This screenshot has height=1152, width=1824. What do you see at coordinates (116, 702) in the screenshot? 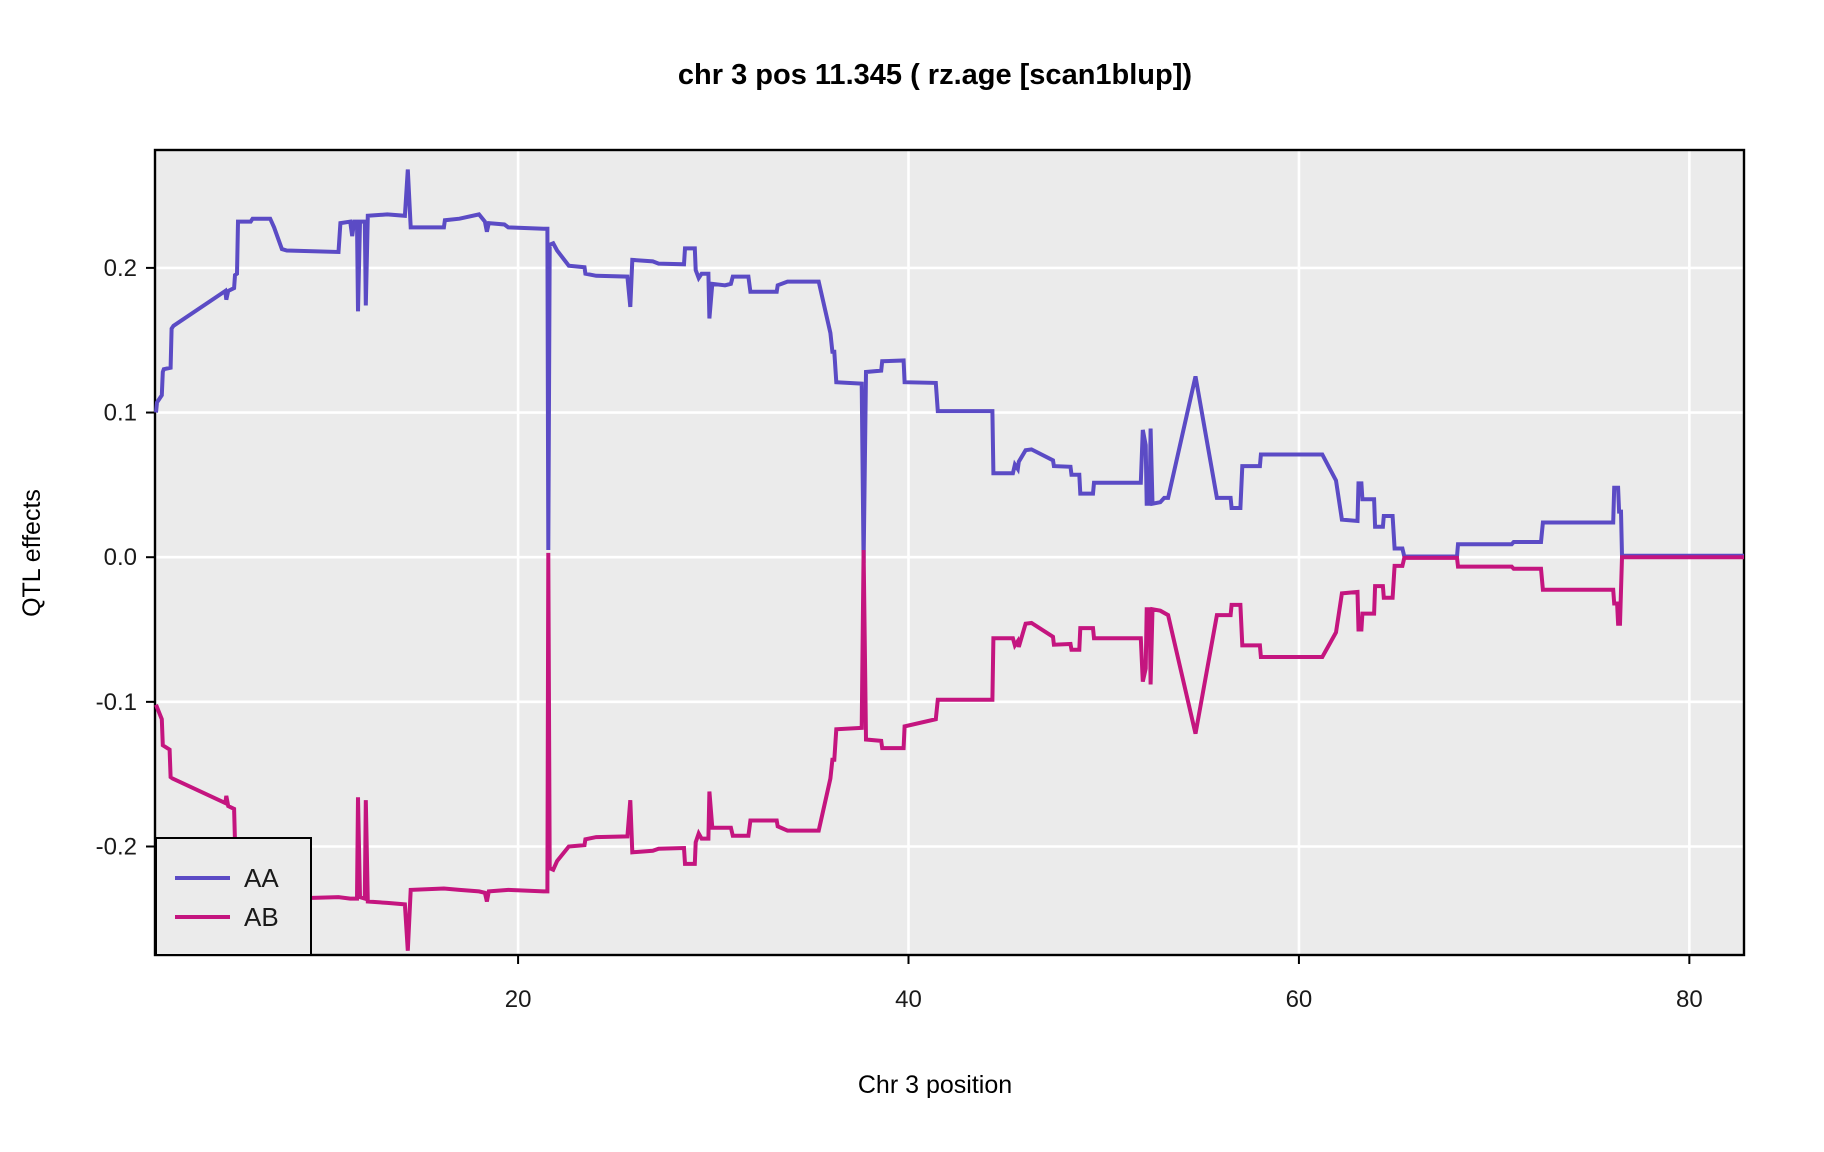
I see `y-tick-label: -0.1` at bounding box center [116, 702].